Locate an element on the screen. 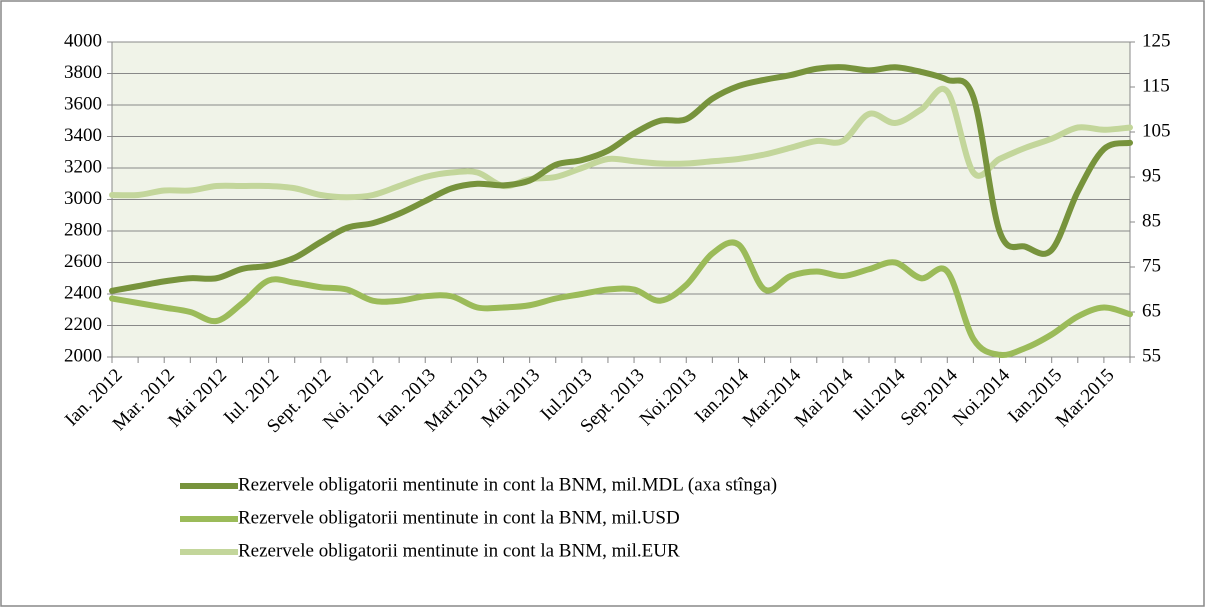 Image resolution: width=1206 pixels, height=613 pixels. y-tick-label: 3600 is located at coordinates (83, 103).